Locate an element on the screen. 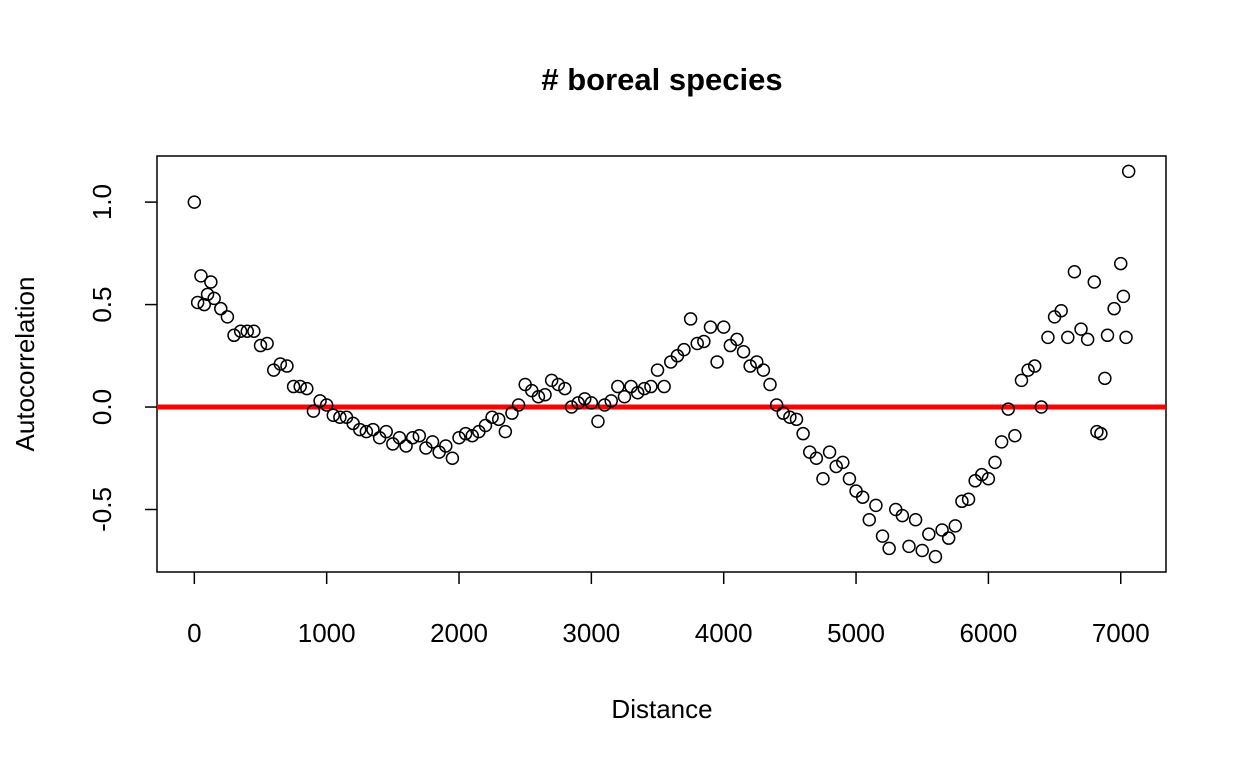 The height and width of the screenshot is (768, 1248). chart-title: # boreal species is located at coordinates (661, 79).